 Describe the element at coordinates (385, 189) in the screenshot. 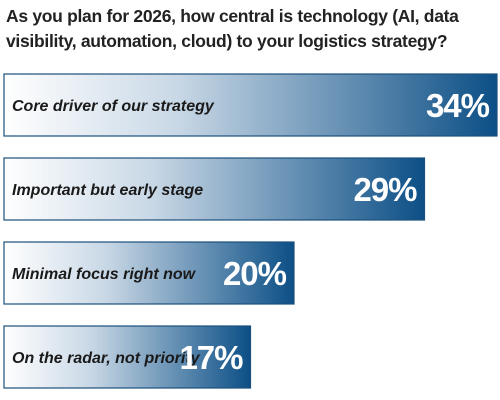

I see `bar-value-2: 29%` at that location.